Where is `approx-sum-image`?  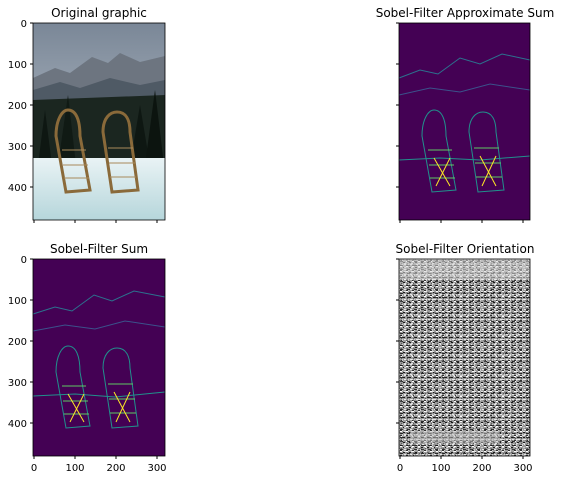 approx-sum-image is located at coordinates (463, 122).